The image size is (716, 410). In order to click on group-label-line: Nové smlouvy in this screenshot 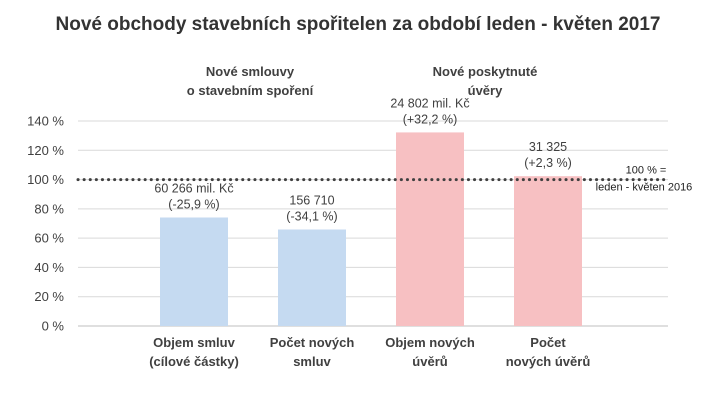, I will do `click(250, 71)`.